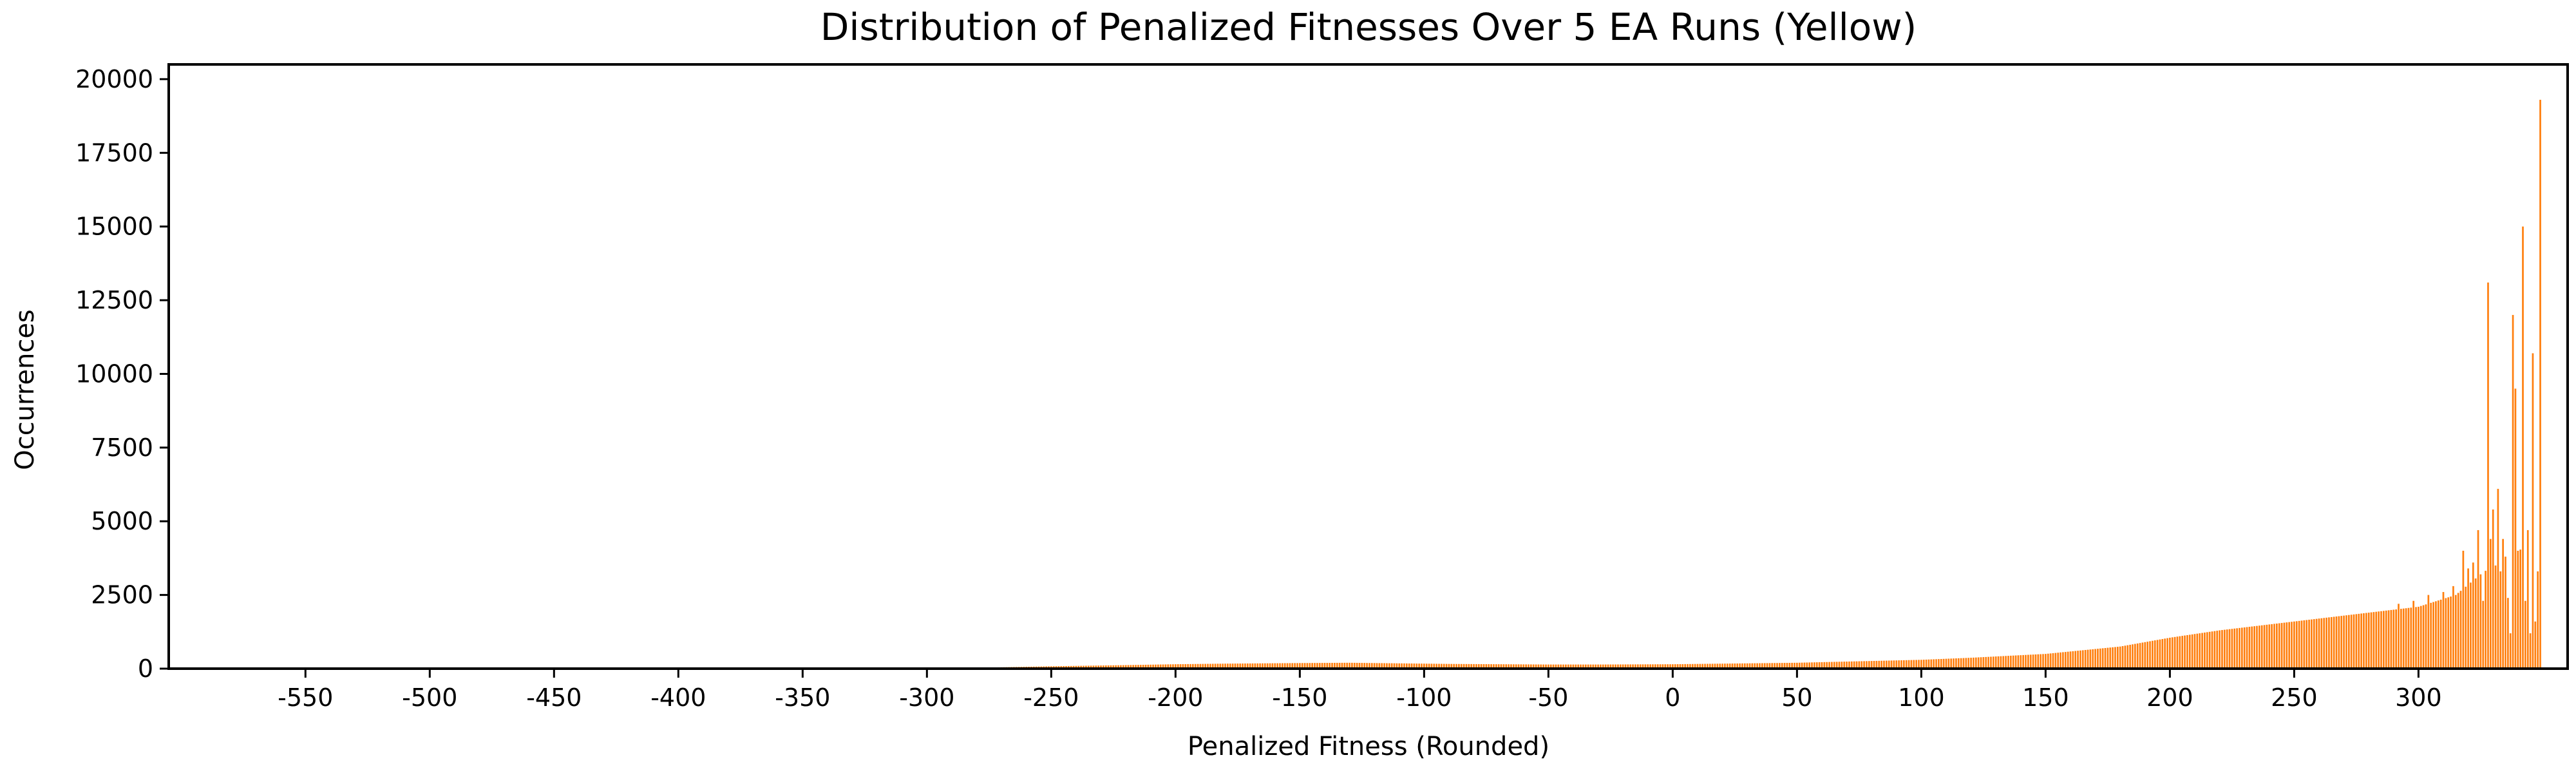 The image size is (2576, 773). I want to click on x-tick-label: 200, so click(2169, 697).